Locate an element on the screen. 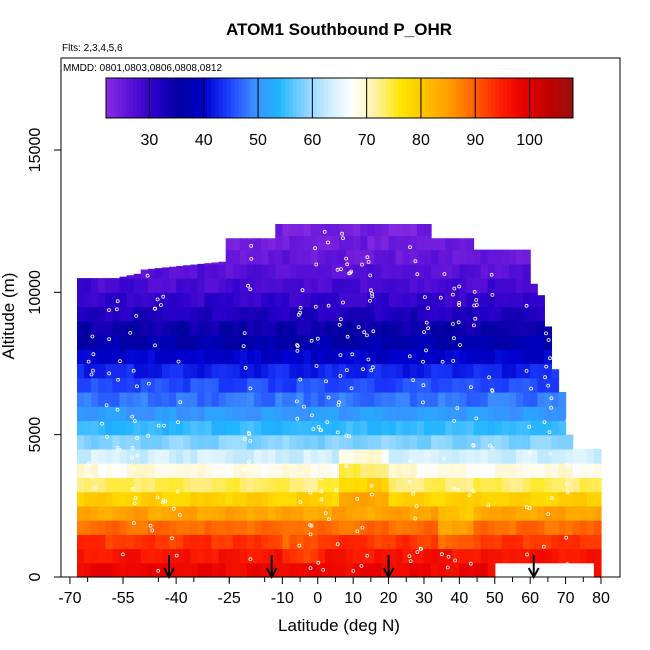 The width and height of the screenshot is (650, 650). x-tick-label: -10 is located at coordinates (282, 598).